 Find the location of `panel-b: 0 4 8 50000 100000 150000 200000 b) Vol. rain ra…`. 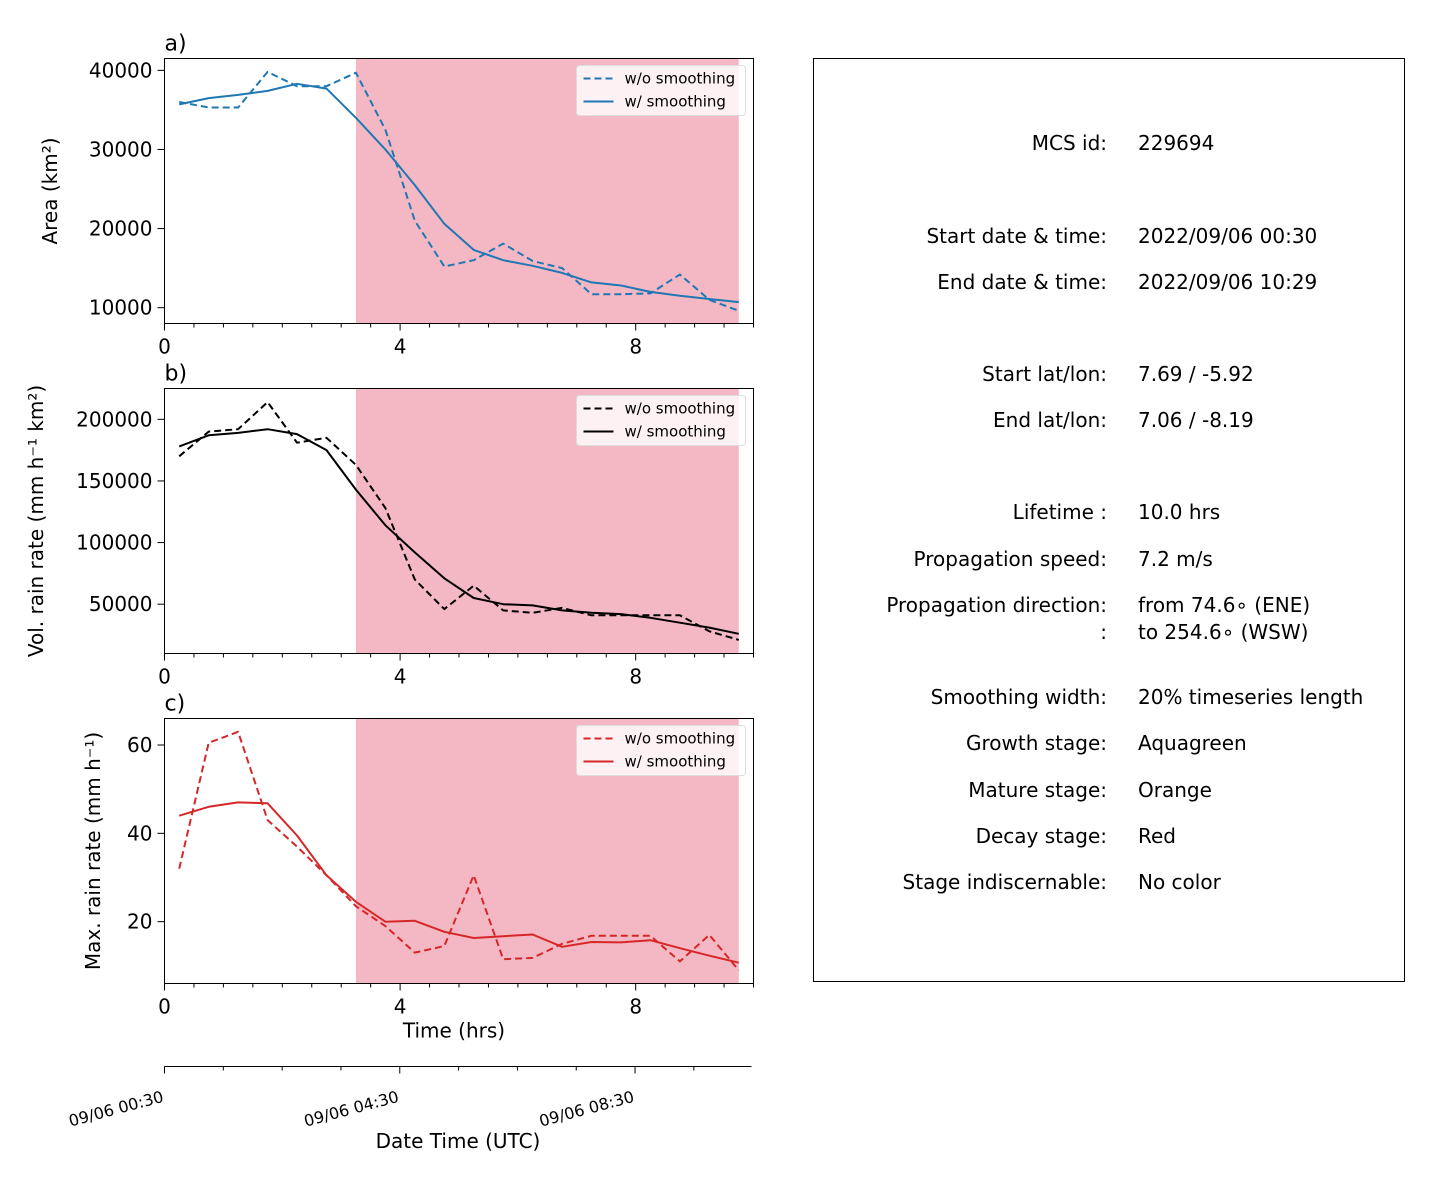

panel-b: 0 4 8 50000 100000 150000 200000 b) Vol. rain ra… is located at coordinates (389, 525).